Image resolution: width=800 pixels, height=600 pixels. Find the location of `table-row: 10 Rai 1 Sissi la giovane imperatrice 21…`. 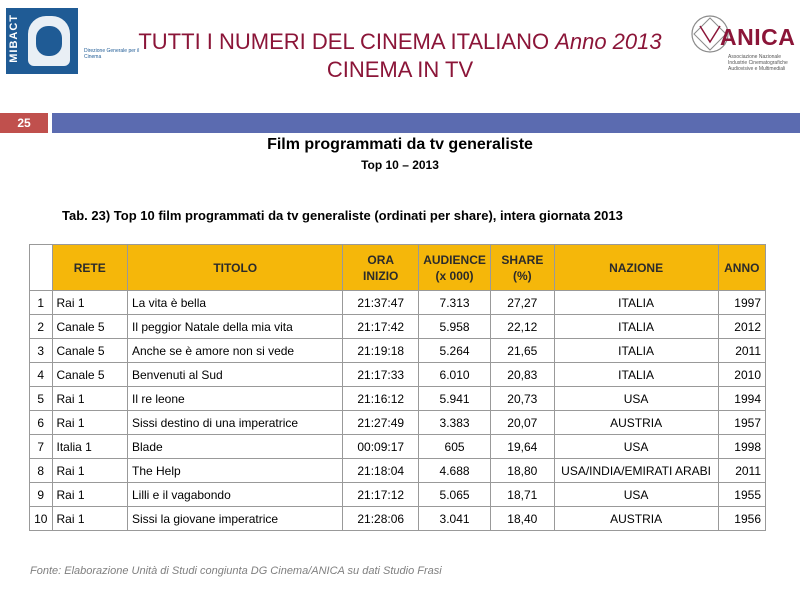

table-row: 10 Rai 1 Sissi la giovane imperatrice 21… is located at coordinates (398, 518).